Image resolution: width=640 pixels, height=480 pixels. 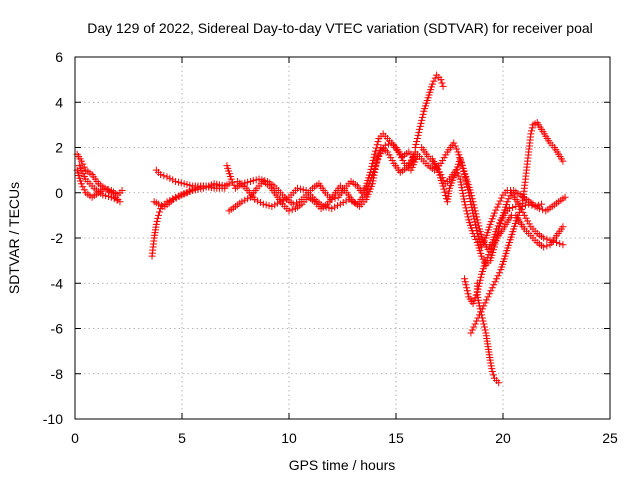 I want to click on series-l, so click(x=492, y=206).